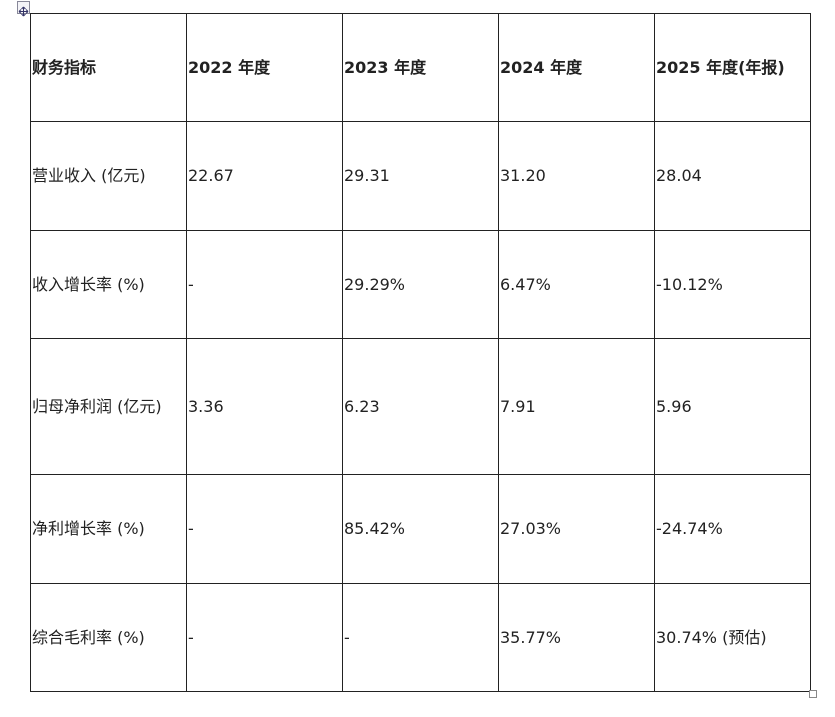 The image size is (835, 717). Describe the element at coordinates (576, 406) in the screenshot. I see `value-cell: 7.91` at that location.